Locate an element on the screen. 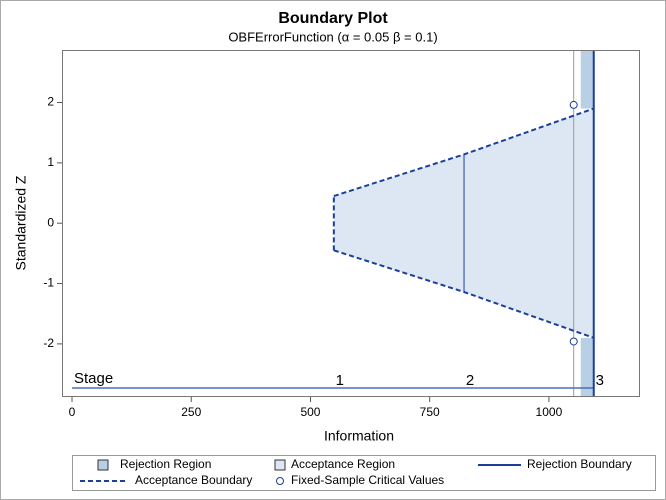 The width and height of the screenshot is (666, 500). x-tick-label: 0 is located at coordinates (72, 412).